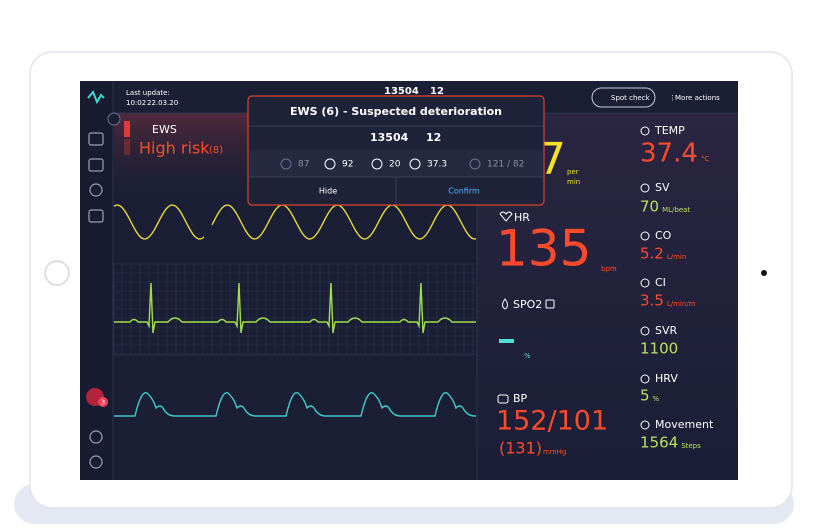 Image resolution: width=818 pixels, height=528 pixels. Describe the element at coordinates (527, 304) in the screenshot. I see `spo2-label: SPO2` at that location.